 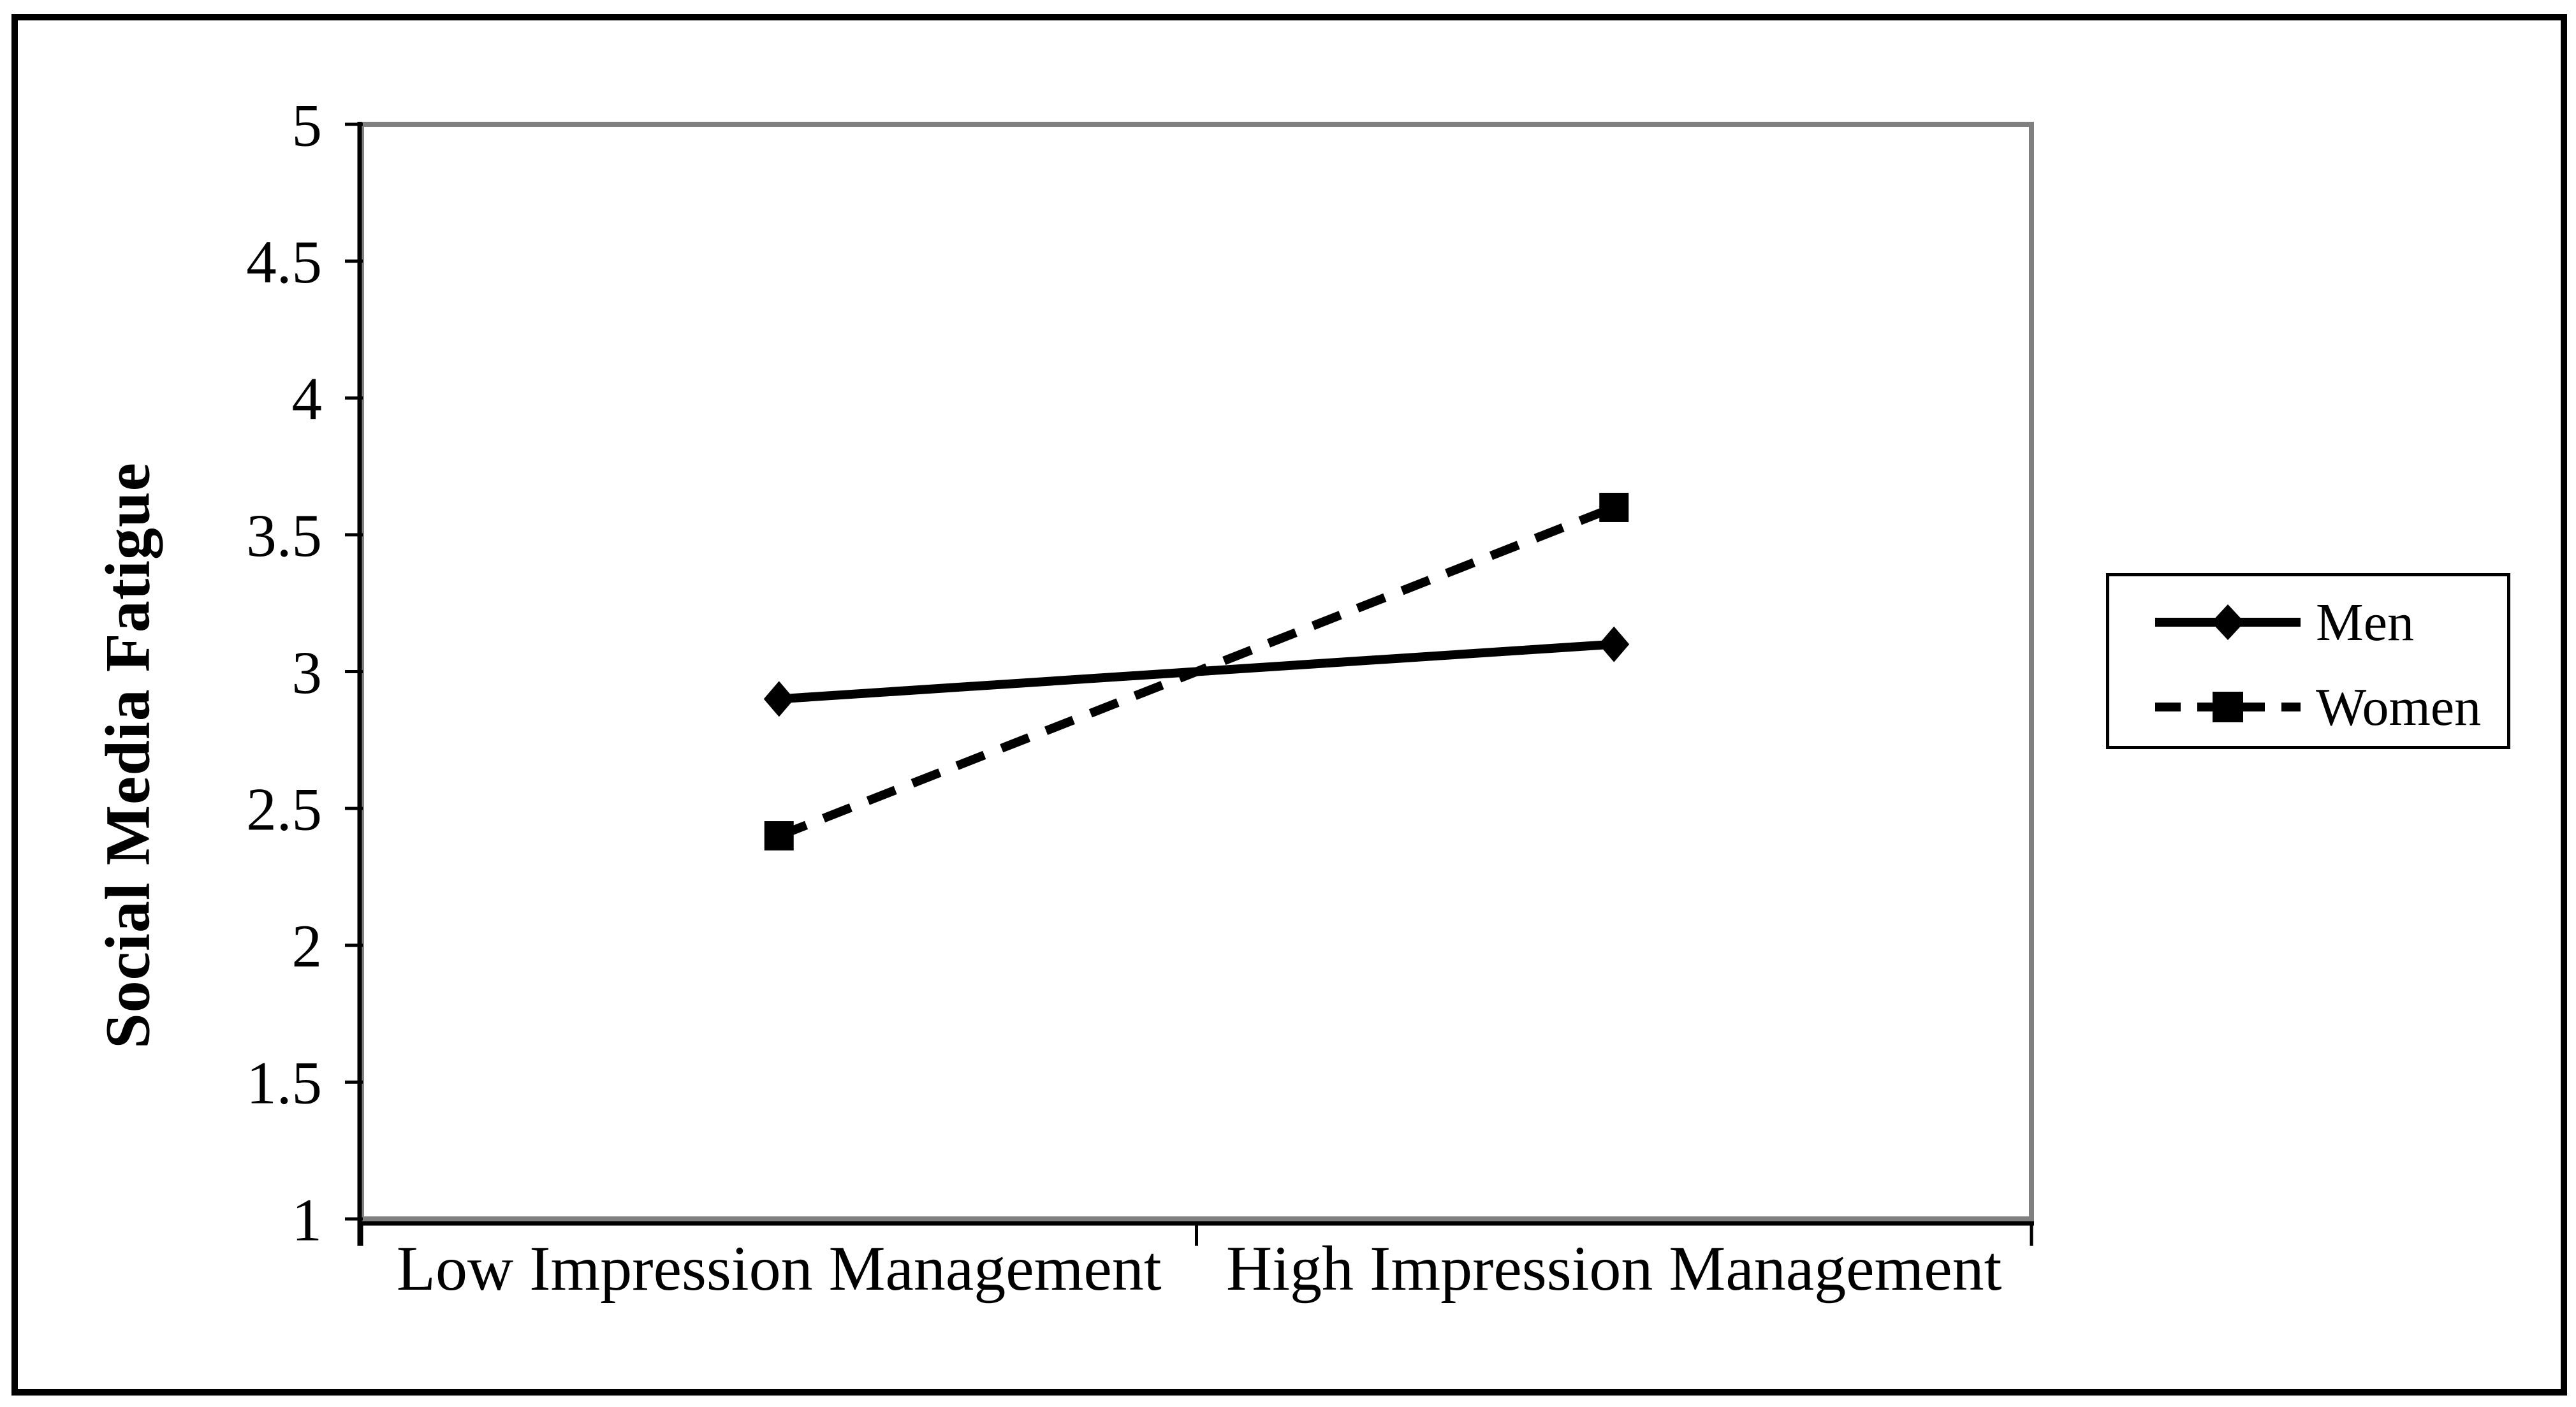 I want to click on y-tick-label: 1, so click(x=307, y=1219).